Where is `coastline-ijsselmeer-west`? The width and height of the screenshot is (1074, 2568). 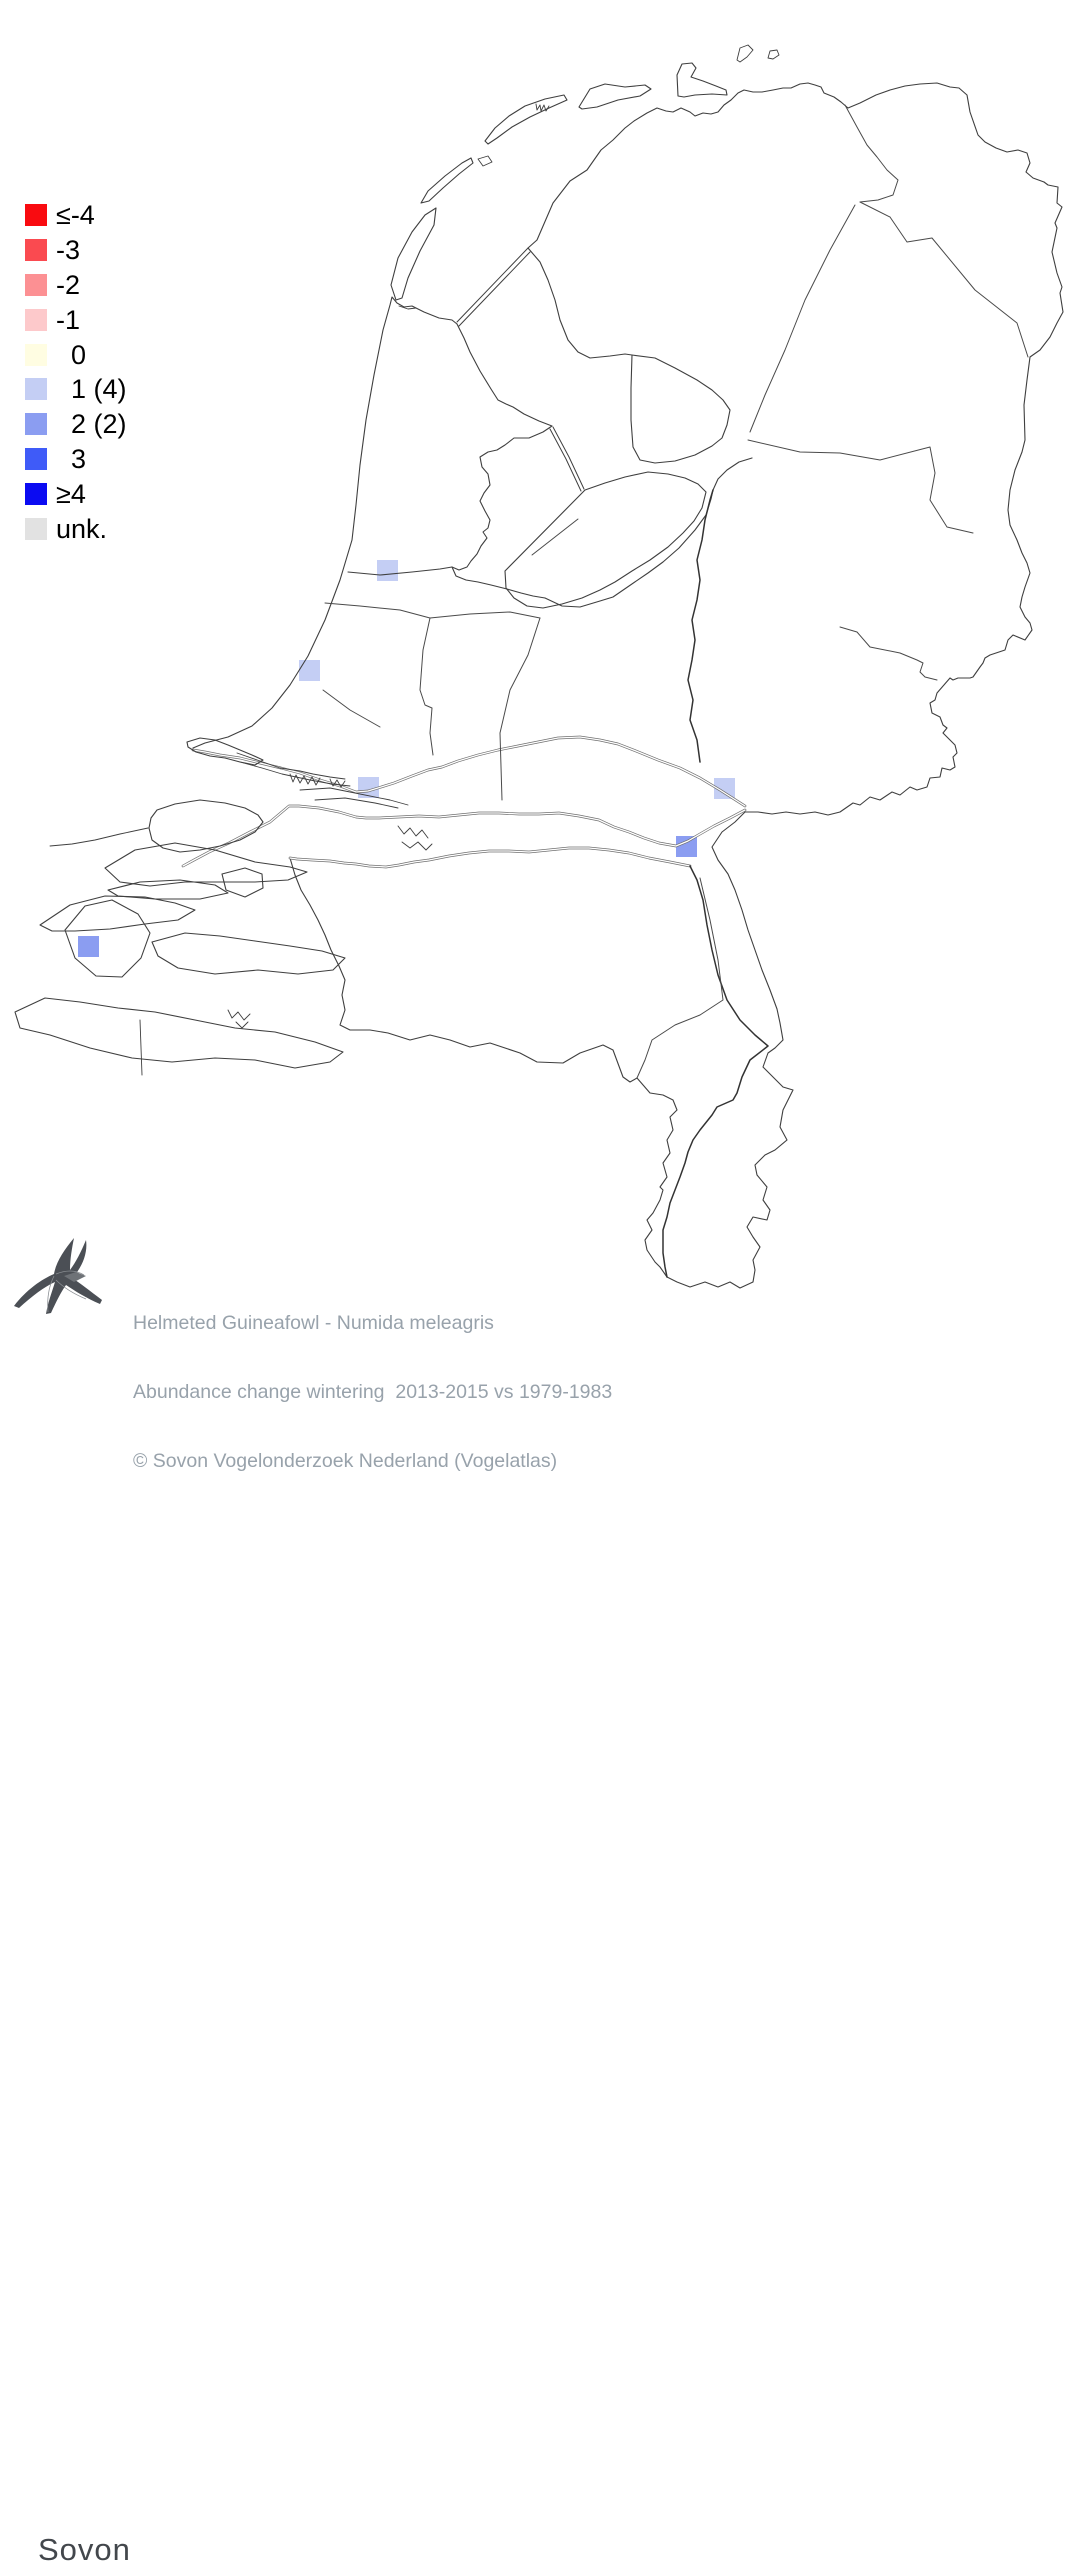
coastline-ijsselmeer-west is located at coordinates (502, 461).